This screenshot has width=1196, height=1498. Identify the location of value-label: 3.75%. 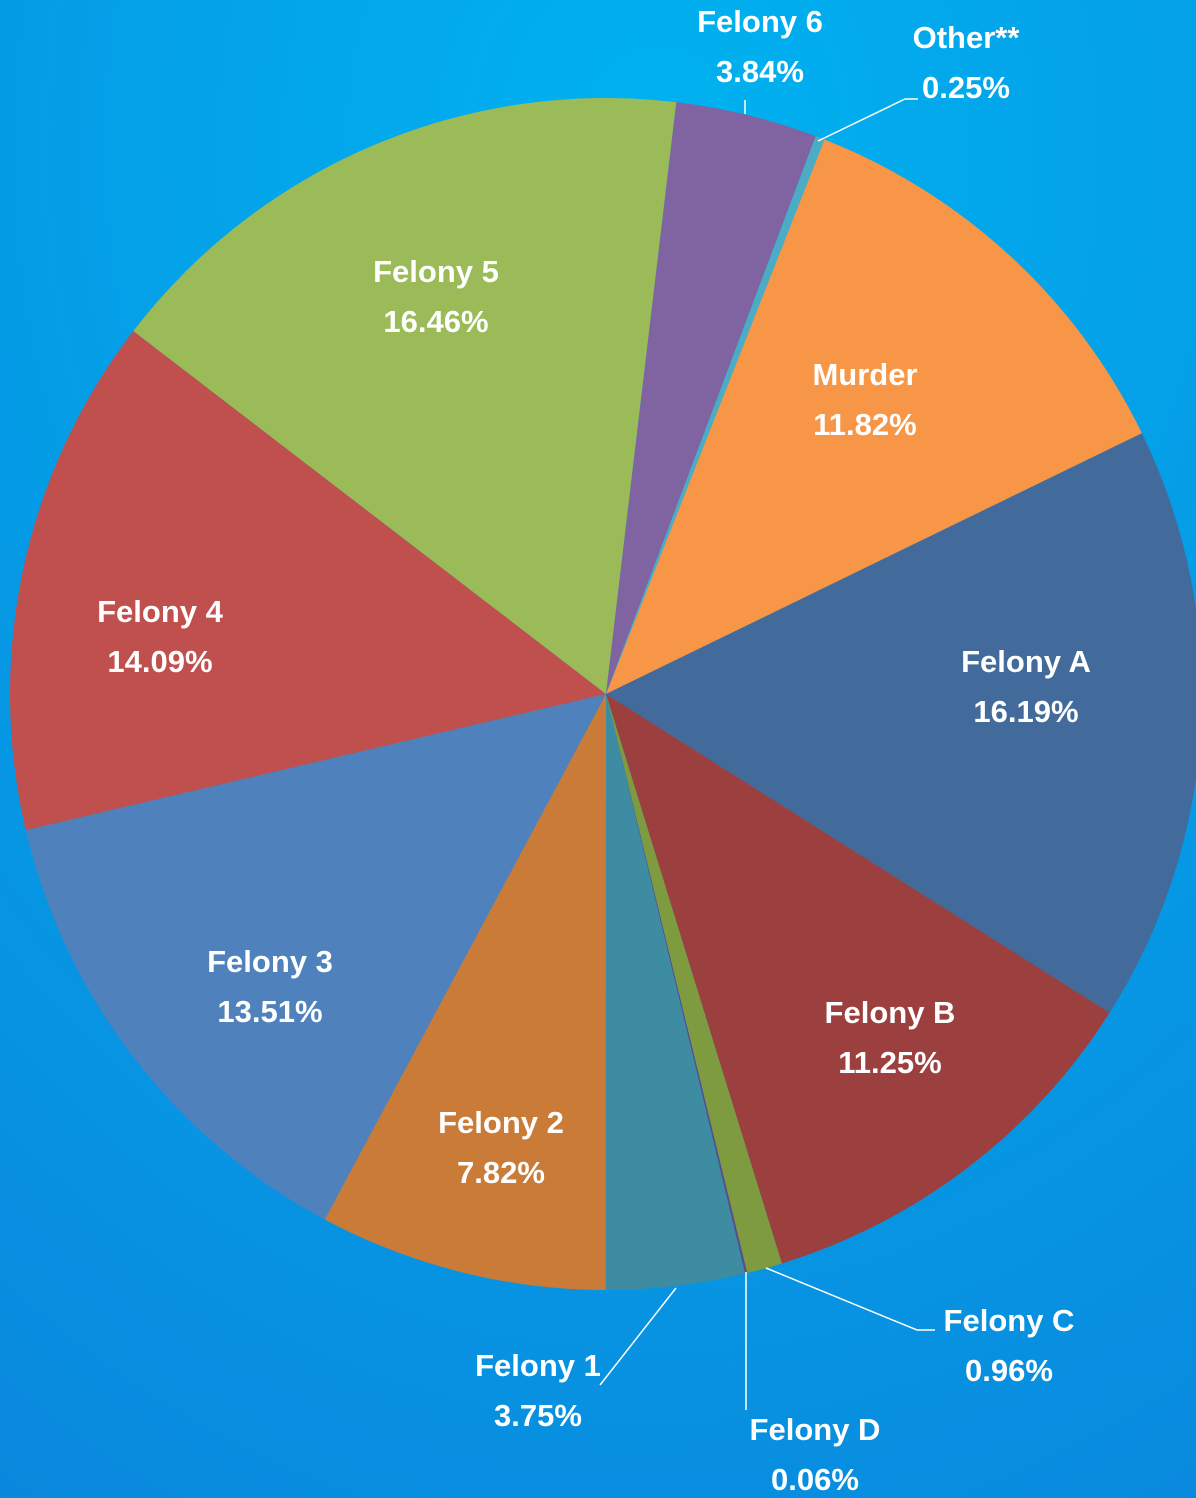
(538, 1415).